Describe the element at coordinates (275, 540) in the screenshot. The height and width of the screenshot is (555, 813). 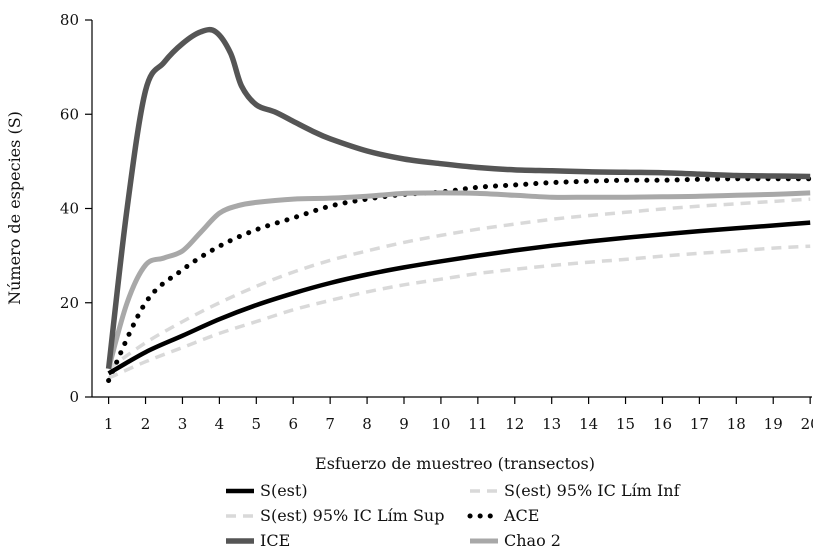
I see `legend-label: ICE` at that location.